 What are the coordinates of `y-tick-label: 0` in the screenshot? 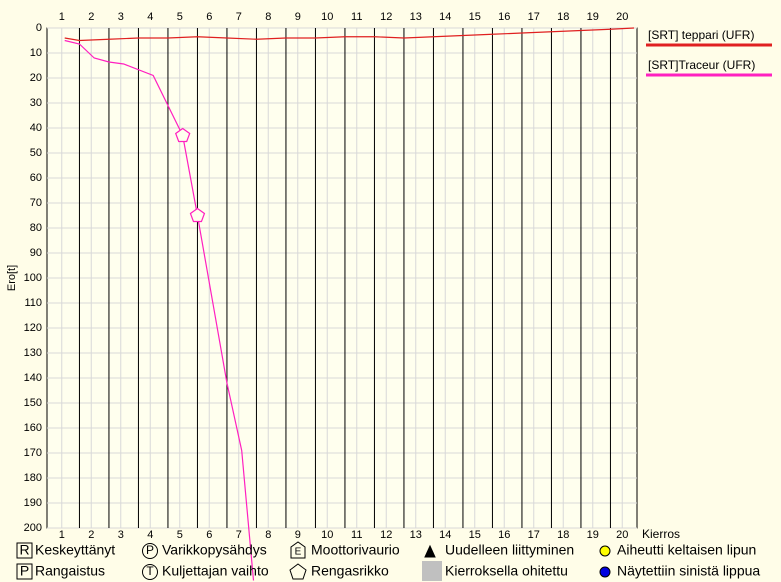 It's located at (39, 28).